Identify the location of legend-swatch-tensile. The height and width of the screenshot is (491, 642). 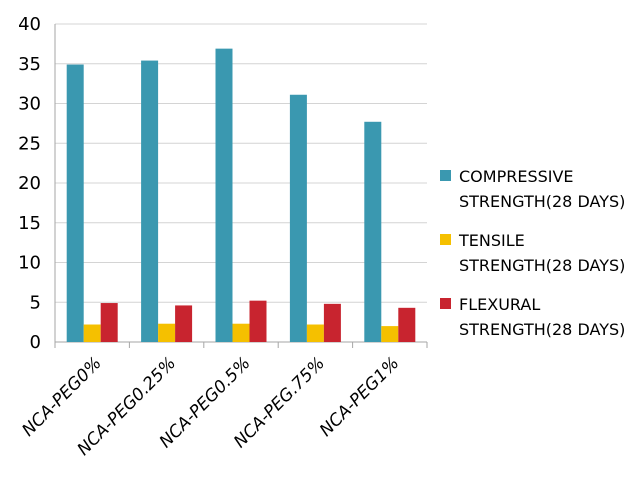
(445, 239).